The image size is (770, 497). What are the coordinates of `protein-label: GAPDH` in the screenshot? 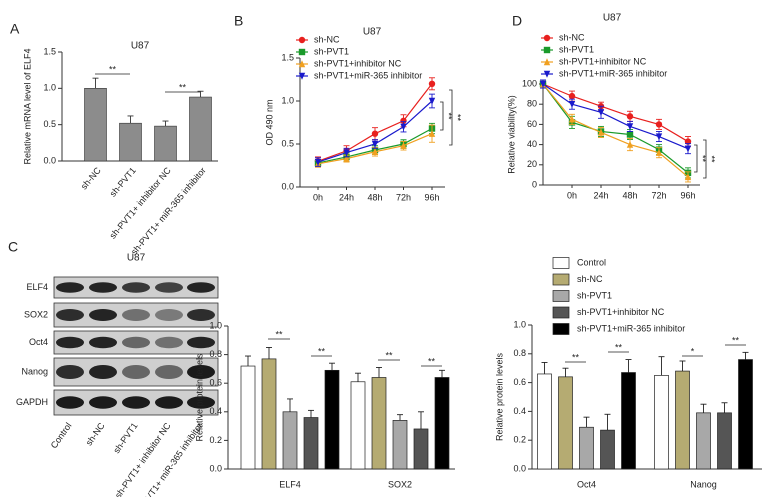 It's located at (32, 402).